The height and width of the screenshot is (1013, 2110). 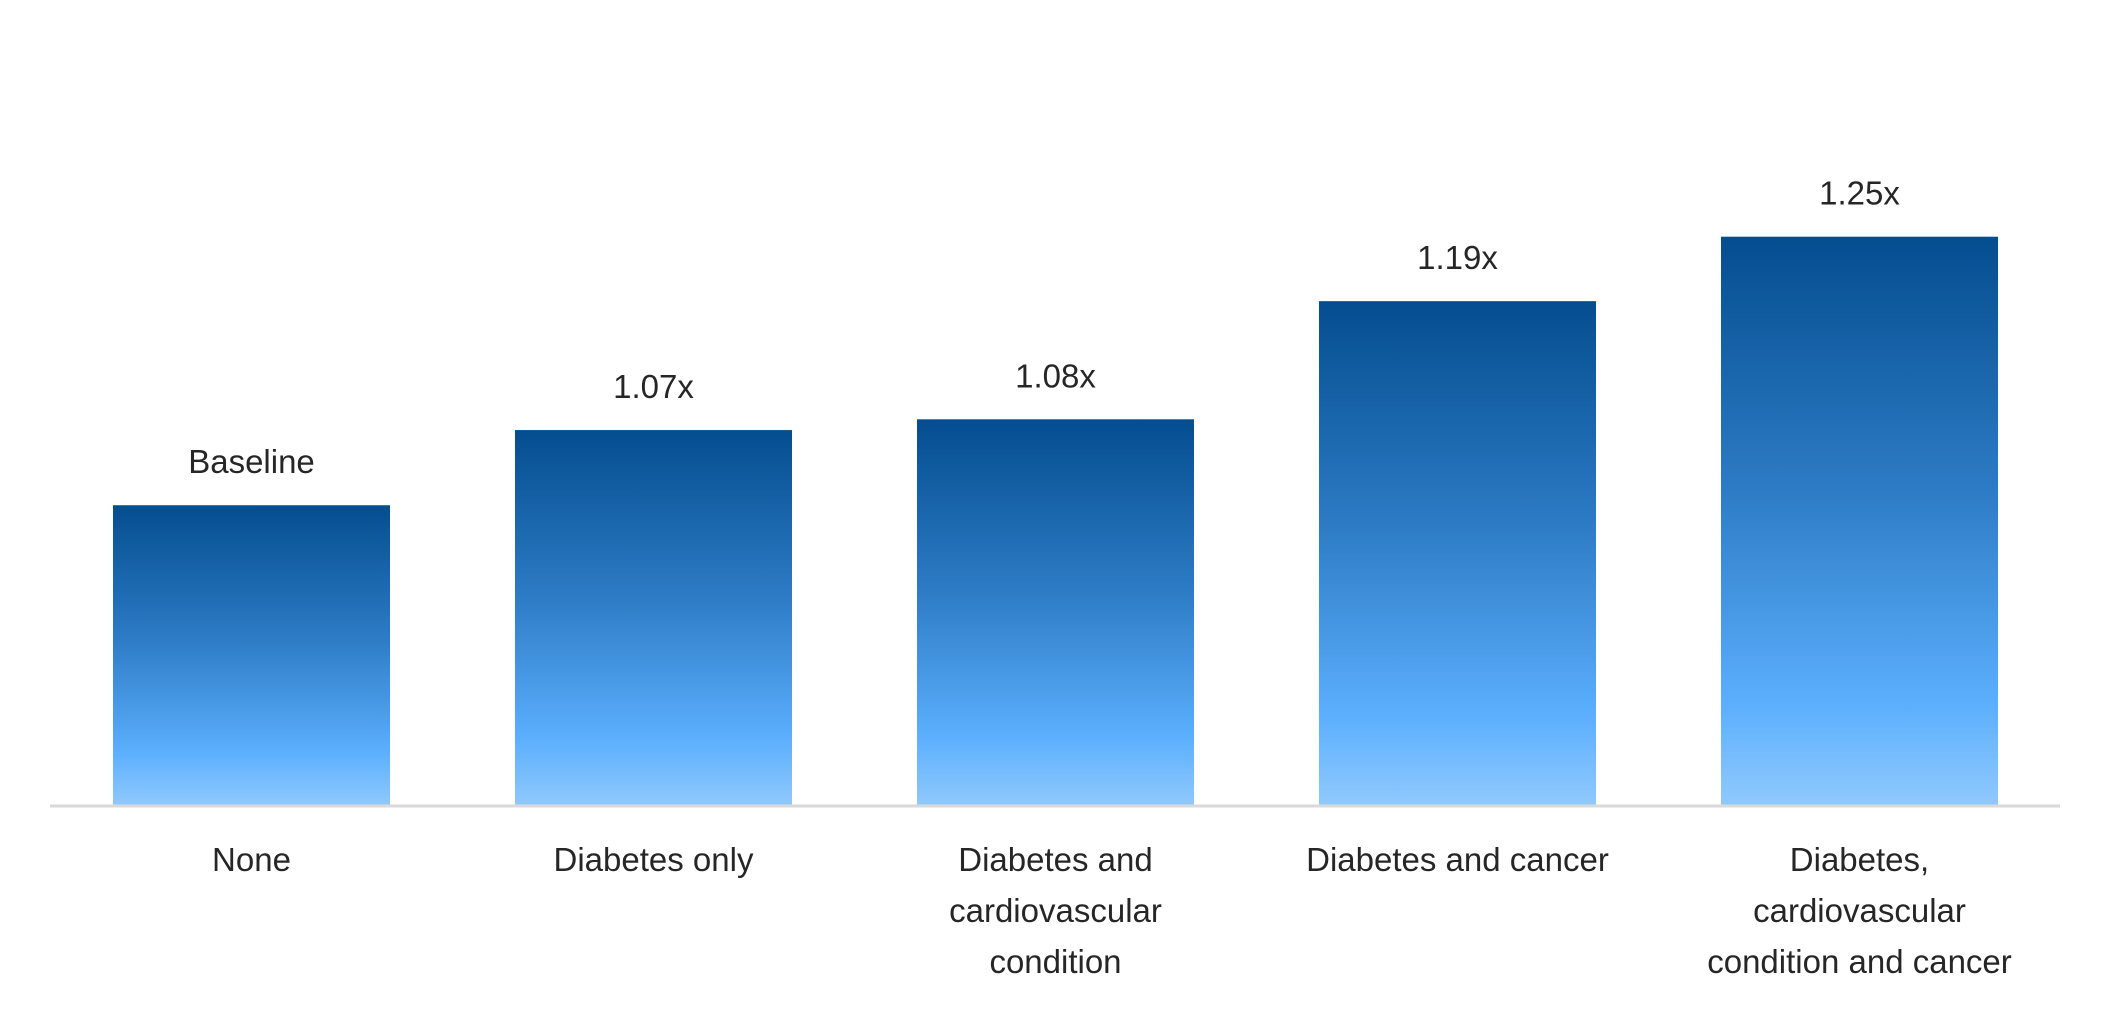 I want to click on category-label-3: Diabetes and cancer, so click(x=1457, y=859).